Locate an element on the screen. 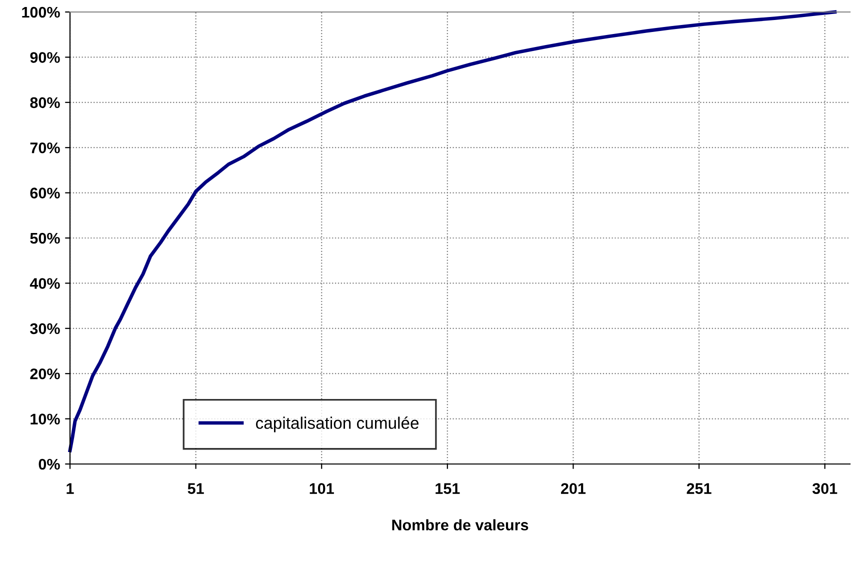 This screenshot has width=858, height=568. y-tick-label: 70% is located at coordinates (45, 148).